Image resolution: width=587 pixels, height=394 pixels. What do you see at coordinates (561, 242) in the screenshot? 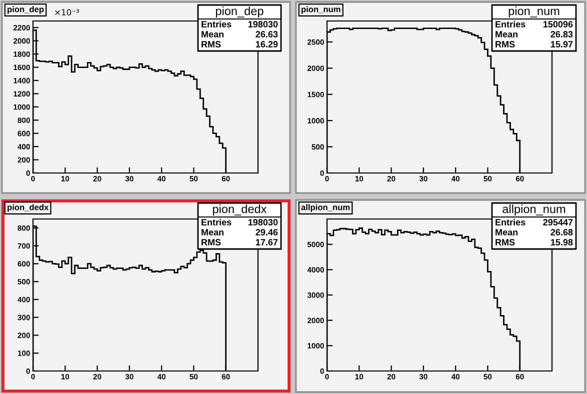
I see `annotation: 15.98` at bounding box center [561, 242].